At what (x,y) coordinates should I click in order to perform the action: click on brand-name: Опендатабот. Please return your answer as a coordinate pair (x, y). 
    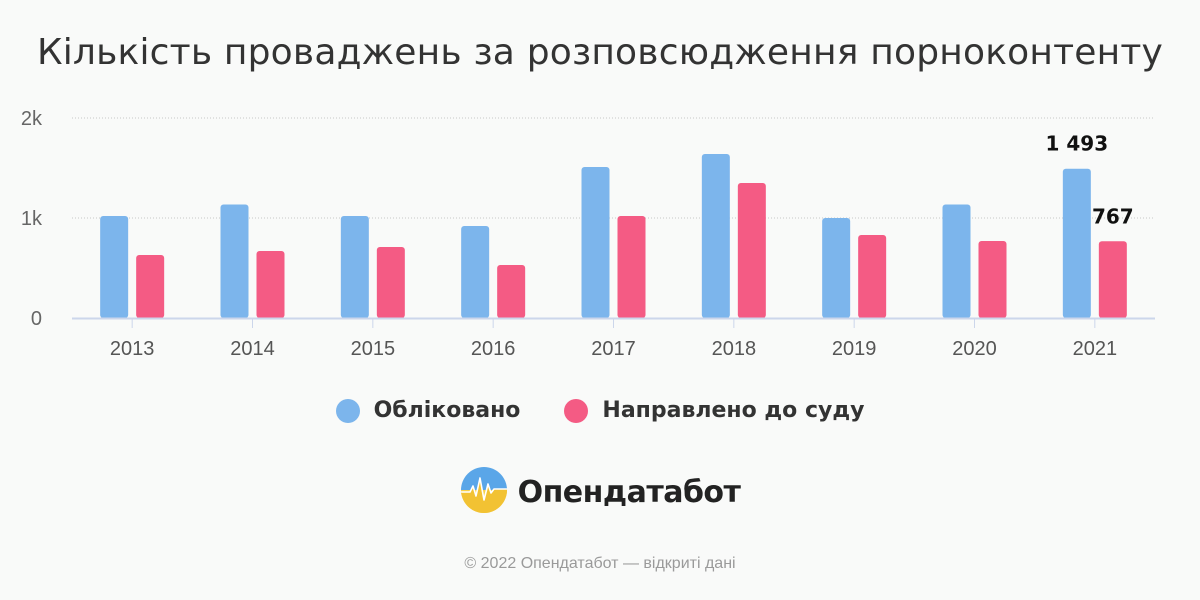
    Looking at the image, I should click on (629, 492).